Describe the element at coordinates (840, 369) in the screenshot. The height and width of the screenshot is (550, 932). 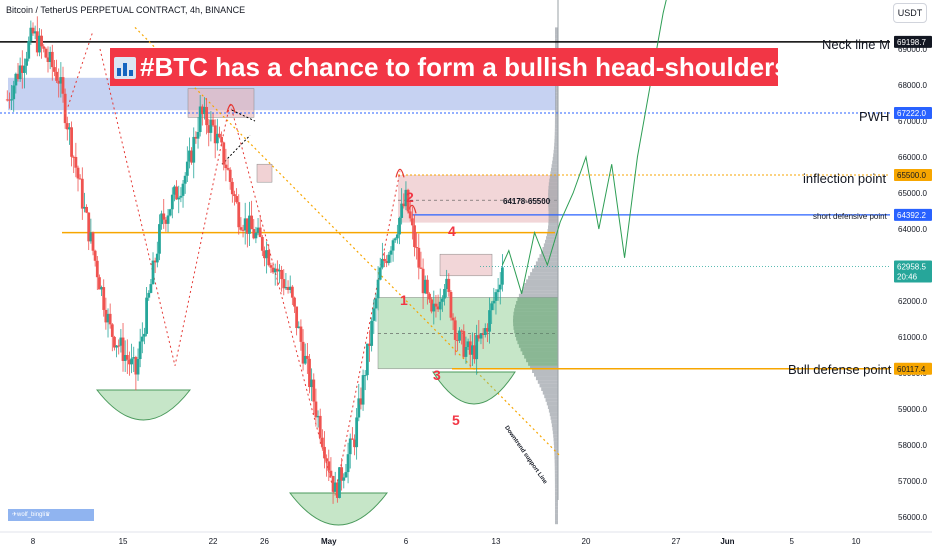
I see `bull-defense-label: Bull defense point` at that location.